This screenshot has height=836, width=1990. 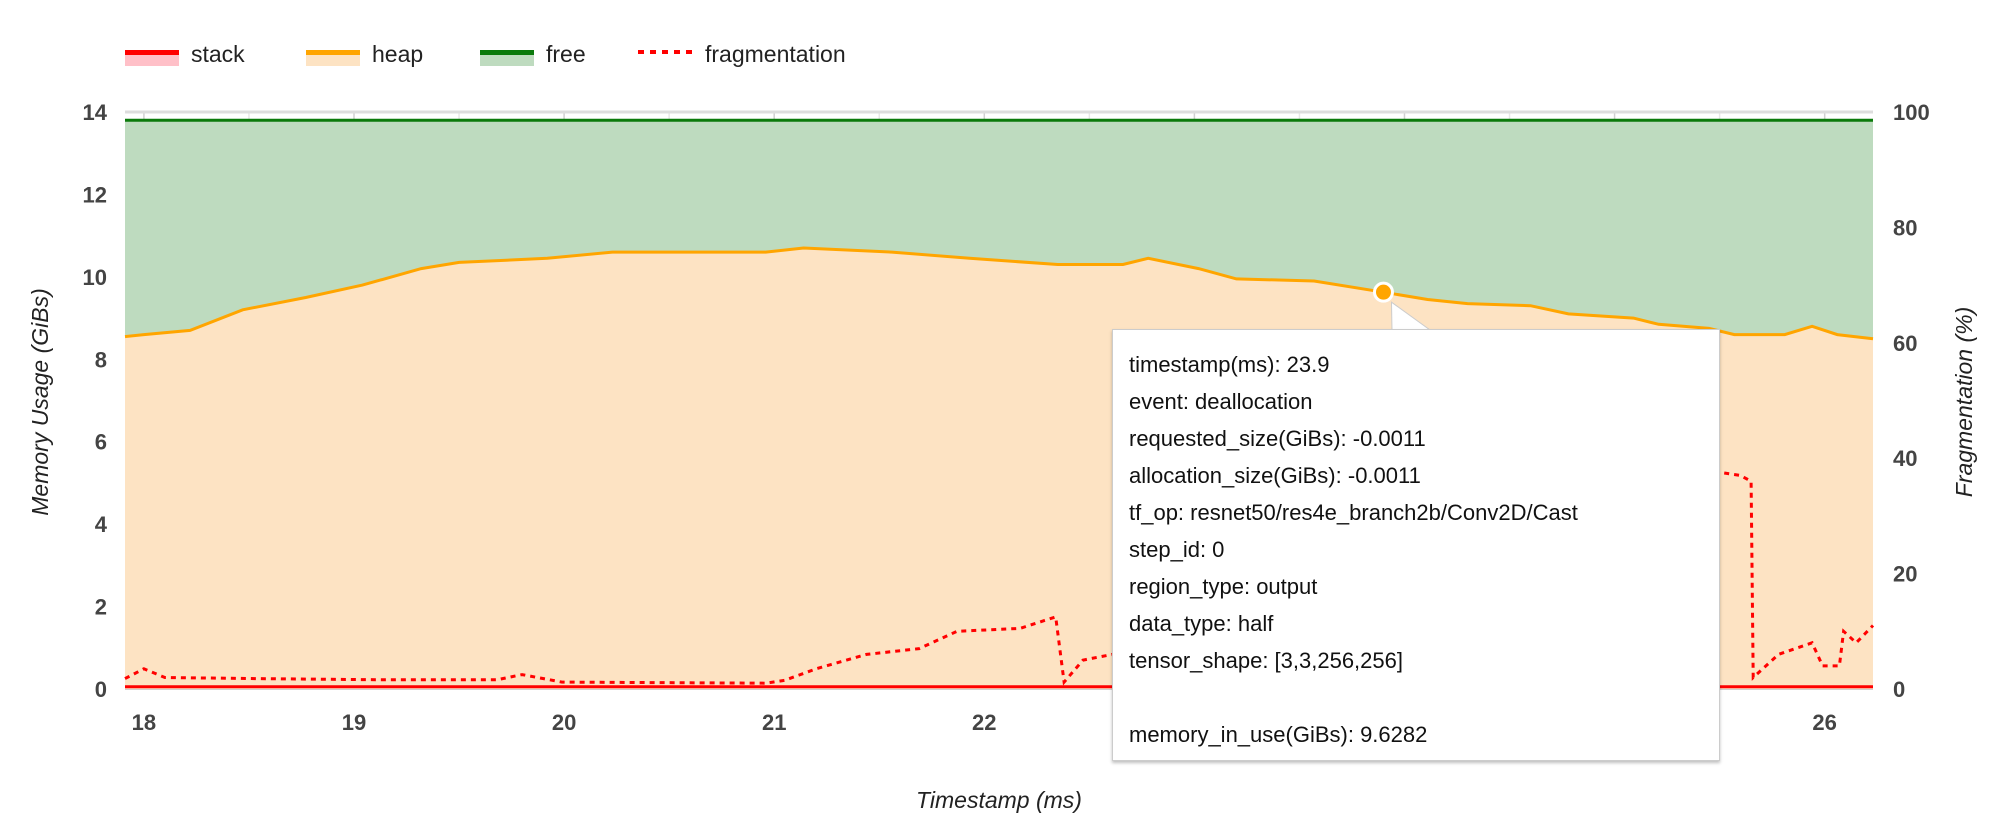 I want to click on y2-axis-title: Fragmentation (%), so click(x=1964, y=402).